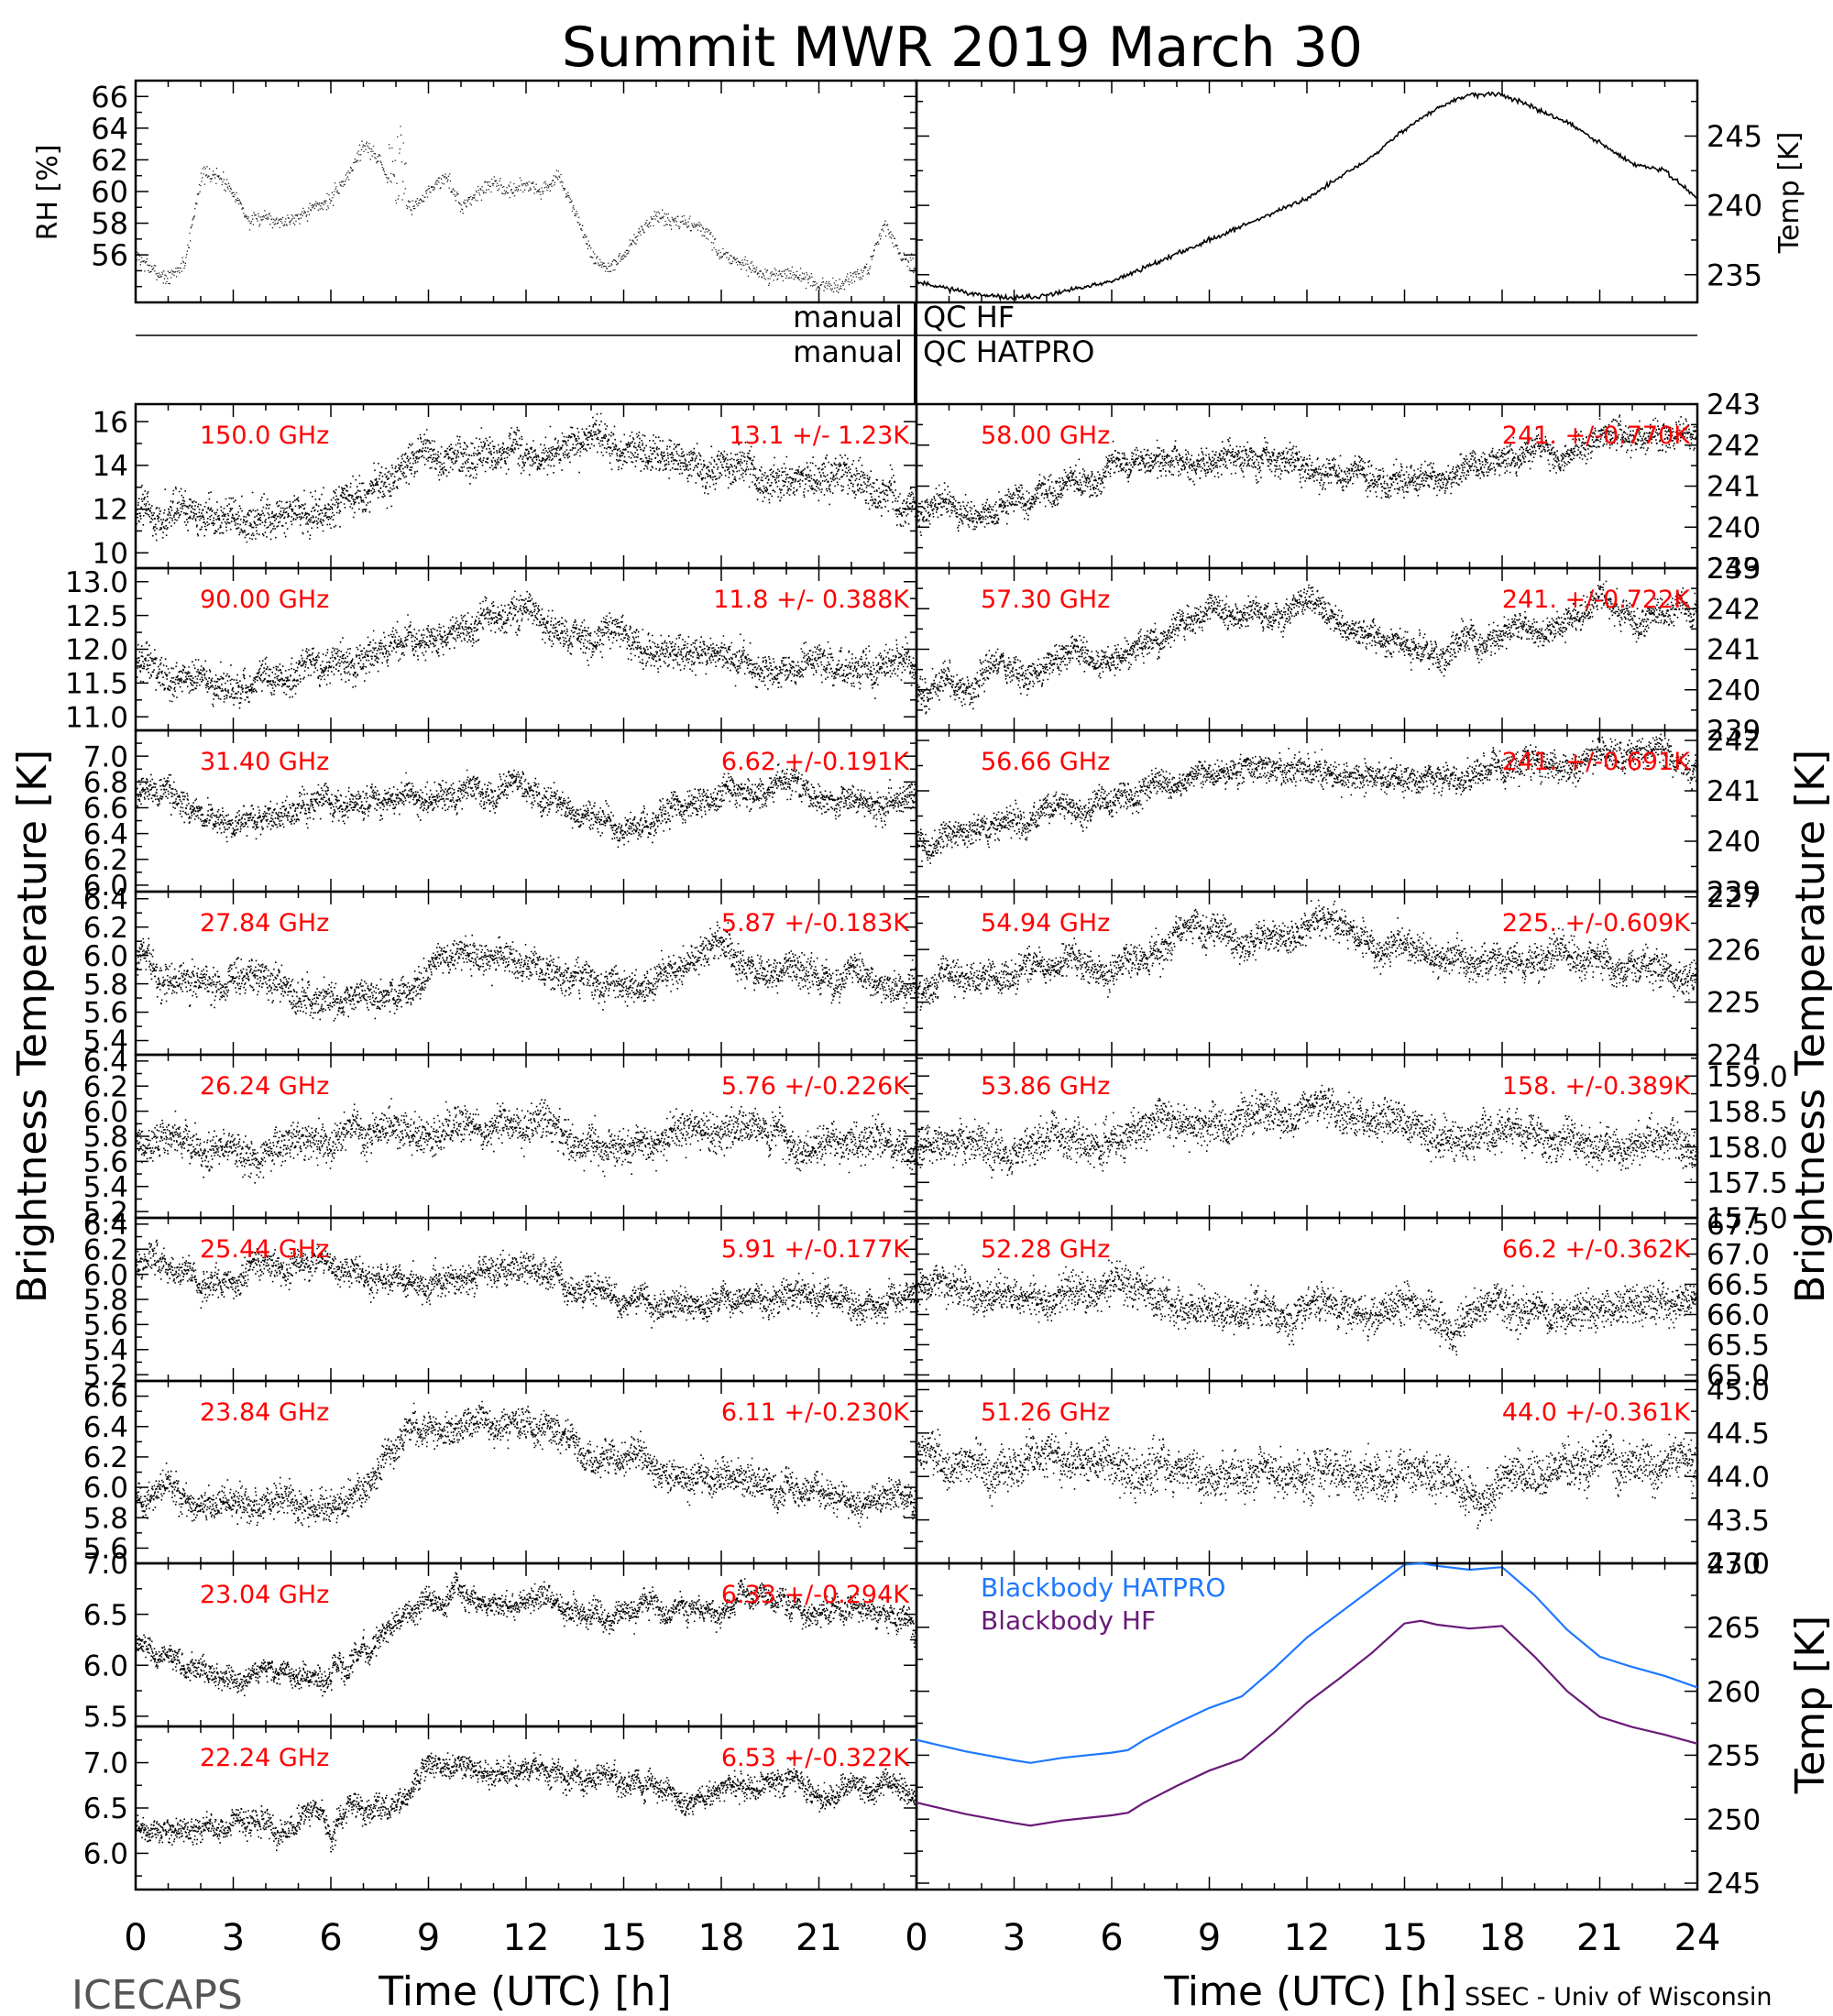 The width and height of the screenshot is (1833, 2016). What do you see at coordinates (264, 436) in the screenshot?
I see `freq-label: 150.0 GHz` at bounding box center [264, 436].